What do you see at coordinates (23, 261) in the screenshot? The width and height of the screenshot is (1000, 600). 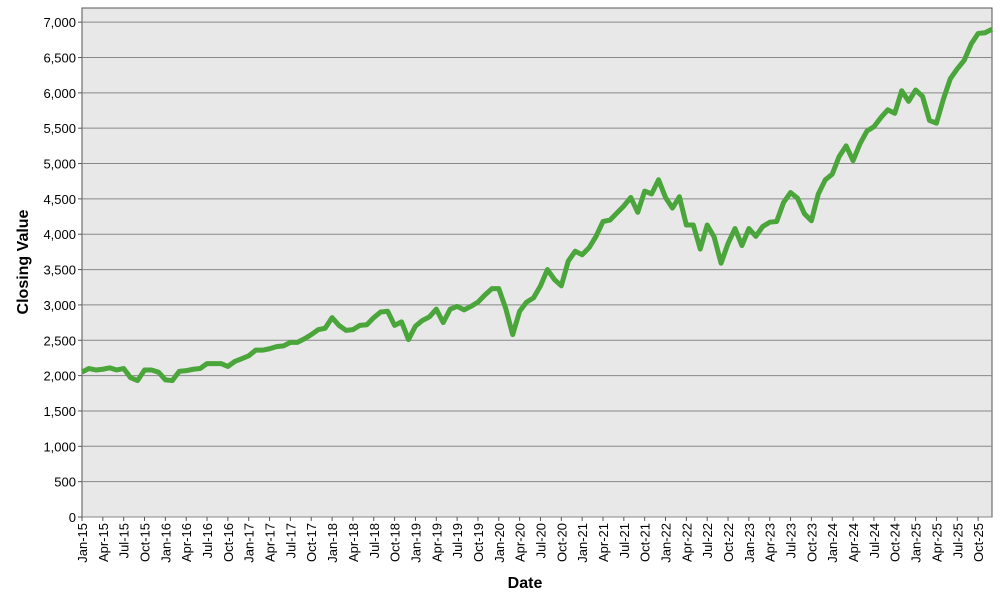 I see `y-axis-label: Closing Value` at bounding box center [23, 261].